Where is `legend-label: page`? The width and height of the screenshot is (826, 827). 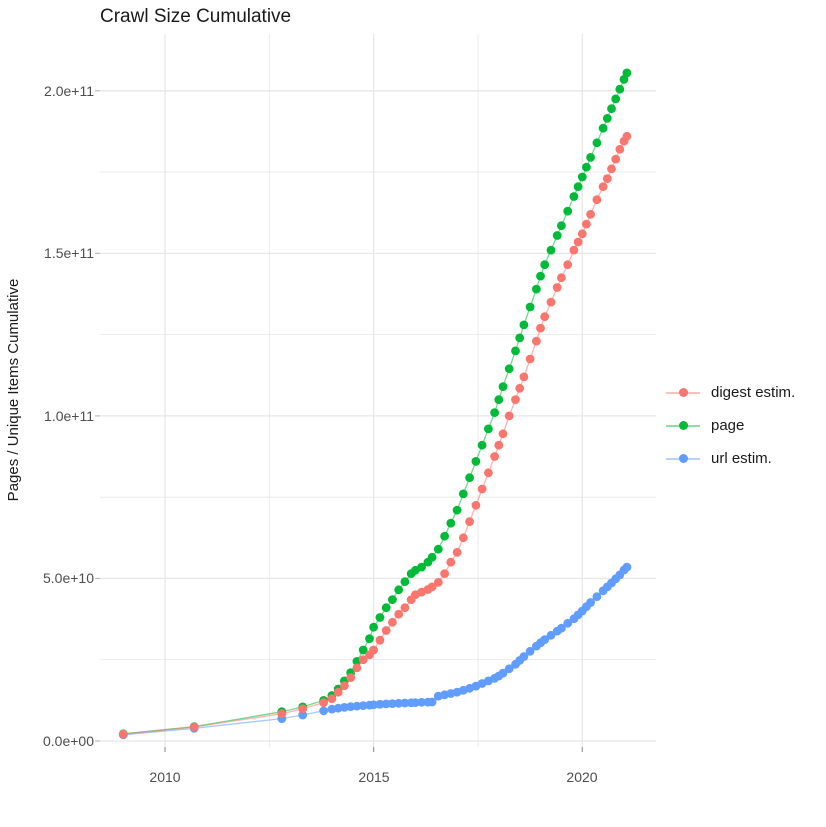
legend-label: page is located at coordinates (728, 425).